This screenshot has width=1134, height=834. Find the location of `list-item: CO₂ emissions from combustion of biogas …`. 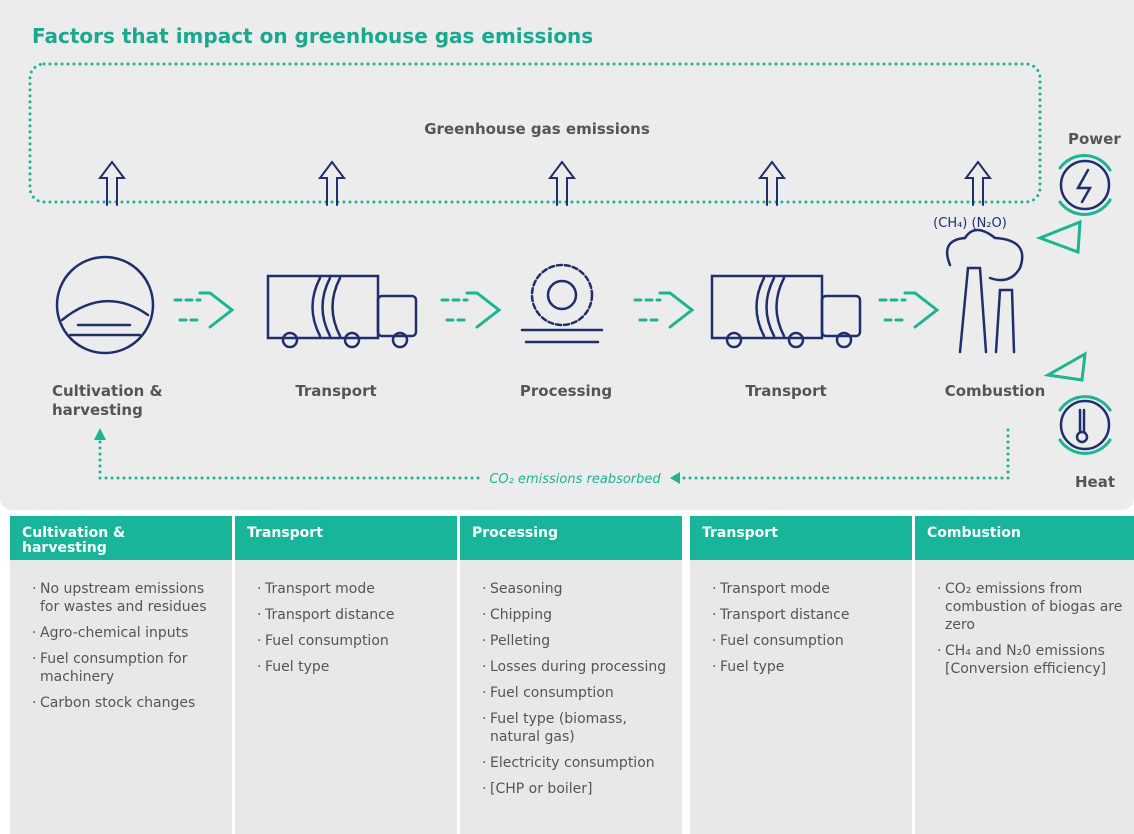

list-item: CO₂ emissions from combustion of biogas … is located at coordinates (1030, 607).